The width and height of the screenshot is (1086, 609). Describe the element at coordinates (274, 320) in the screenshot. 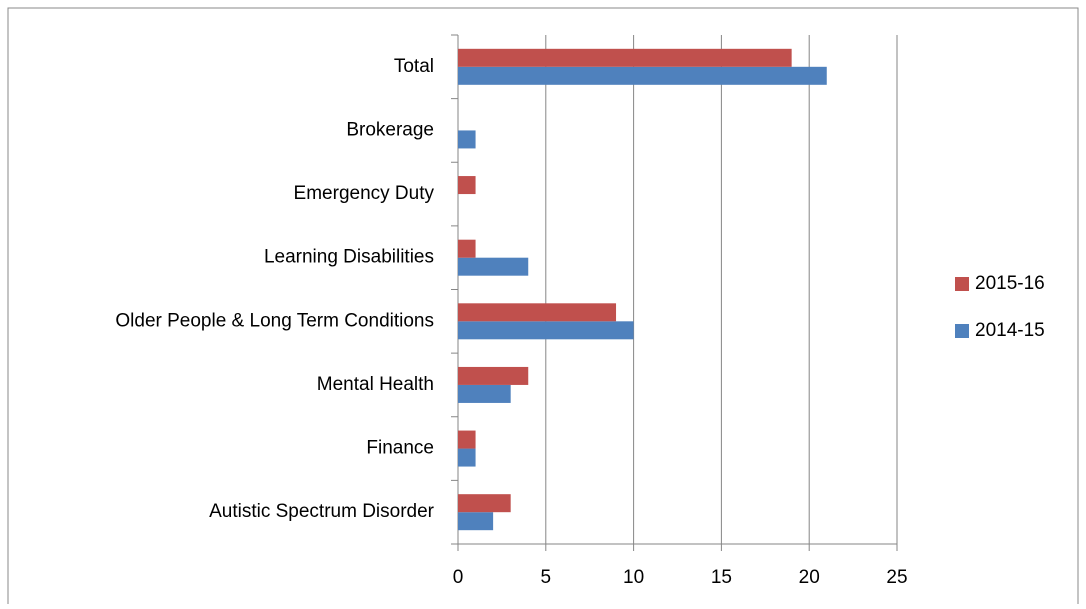

I see `y-tick-label: Older People & Long Term Conditions` at that location.